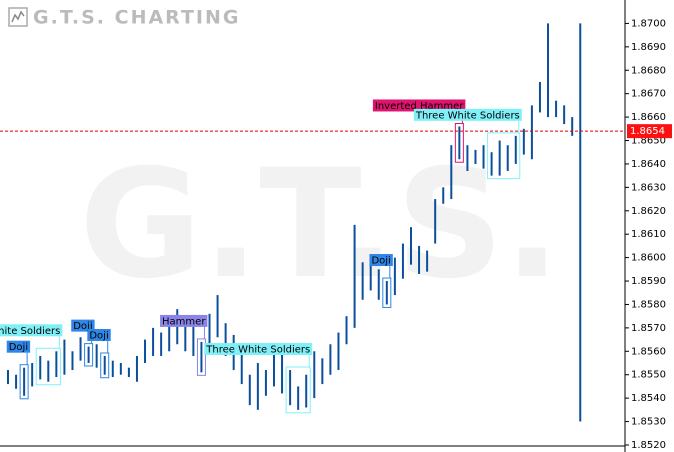 The width and height of the screenshot is (674, 452). I want to click on y-tick-label: 1.8620, so click(648, 211).